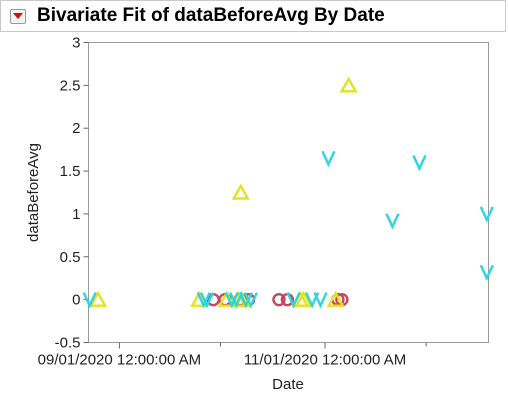  What do you see at coordinates (70, 85) in the screenshot?
I see `y-tick-label: 2.5` at bounding box center [70, 85].